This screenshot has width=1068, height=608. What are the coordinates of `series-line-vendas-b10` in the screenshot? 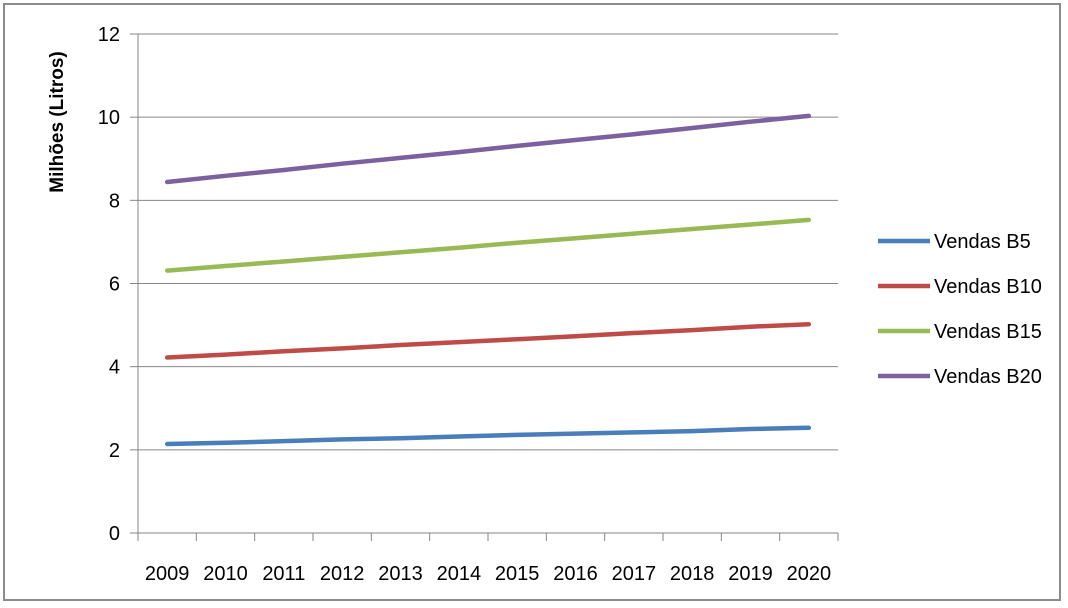 It's located at (488, 341).